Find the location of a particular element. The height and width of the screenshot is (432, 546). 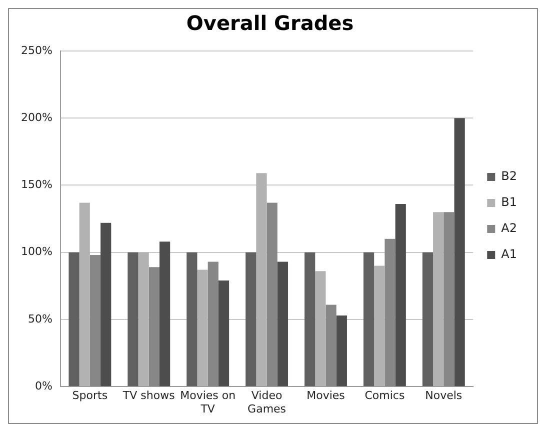

x-tick-label: Movies on TV is located at coordinates (208, 402).